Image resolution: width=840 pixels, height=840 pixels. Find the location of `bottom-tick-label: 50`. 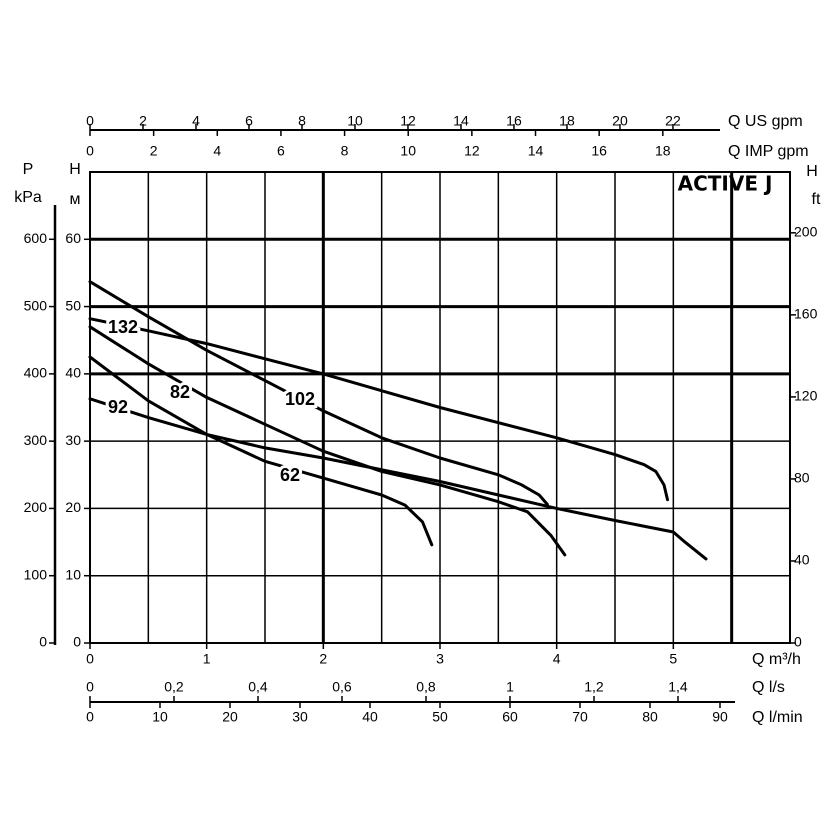

bottom-tick-label: 50 is located at coordinates (440, 717).